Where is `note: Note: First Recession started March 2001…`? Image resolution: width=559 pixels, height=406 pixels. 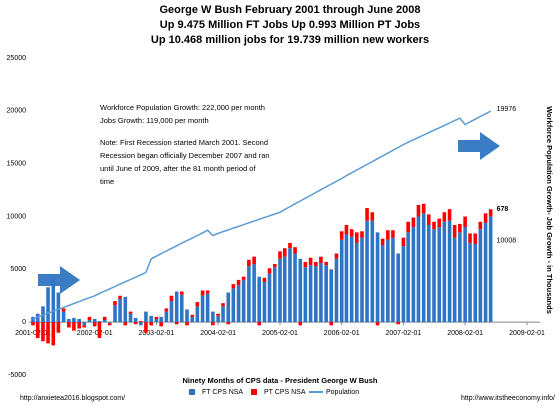 note: Note: First Recession started March 2001… is located at coordinates (184, 142).